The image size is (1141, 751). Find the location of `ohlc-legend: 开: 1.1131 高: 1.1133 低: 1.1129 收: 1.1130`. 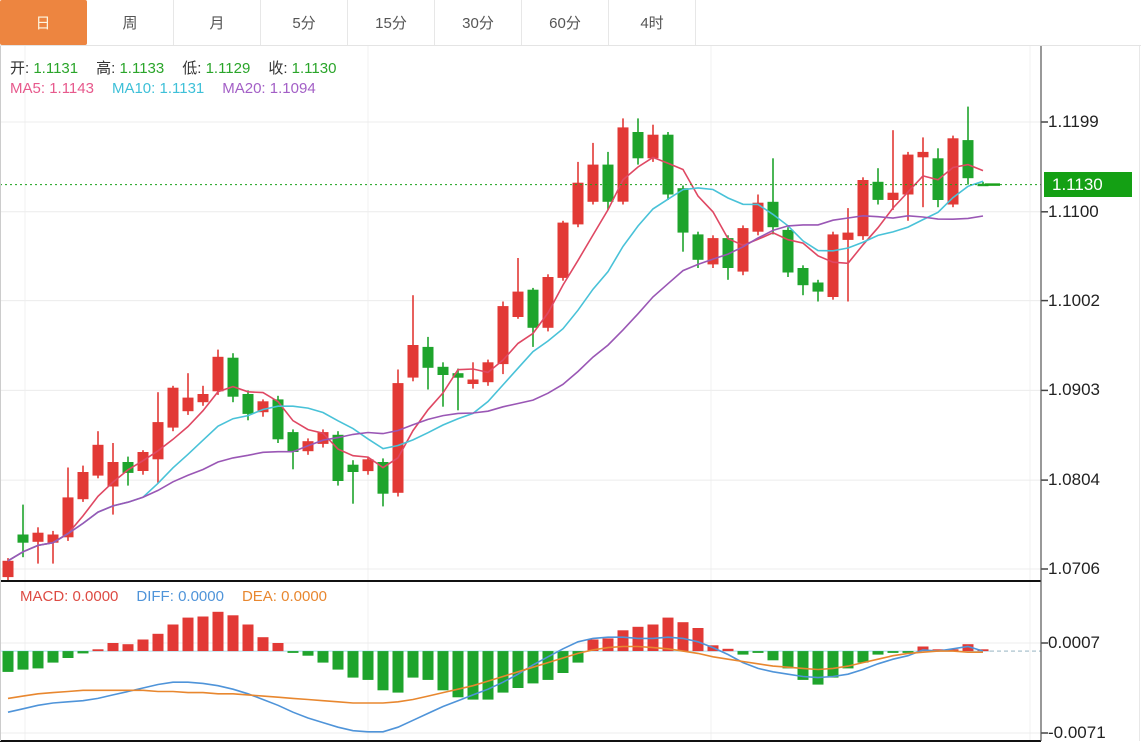

ohlc-legend: 开: 1.1131 高: 1.1133 低: 1.1129 收: 1.1130 is located at coordinates (182, 67).